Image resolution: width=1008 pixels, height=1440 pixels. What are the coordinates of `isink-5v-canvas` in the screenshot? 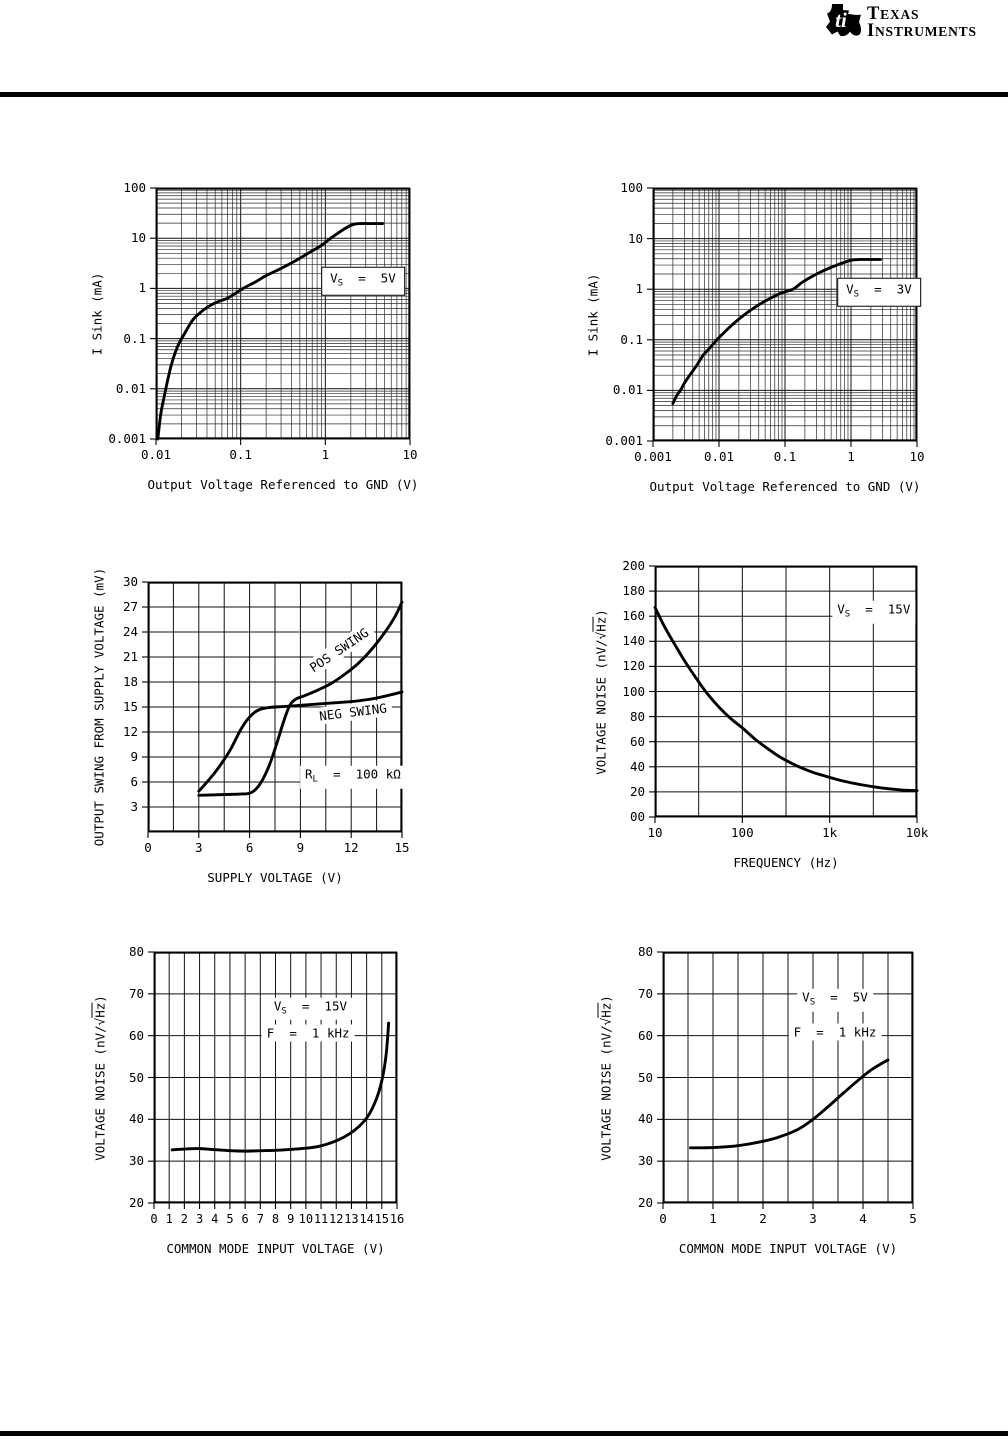 It's located at (280, 316).